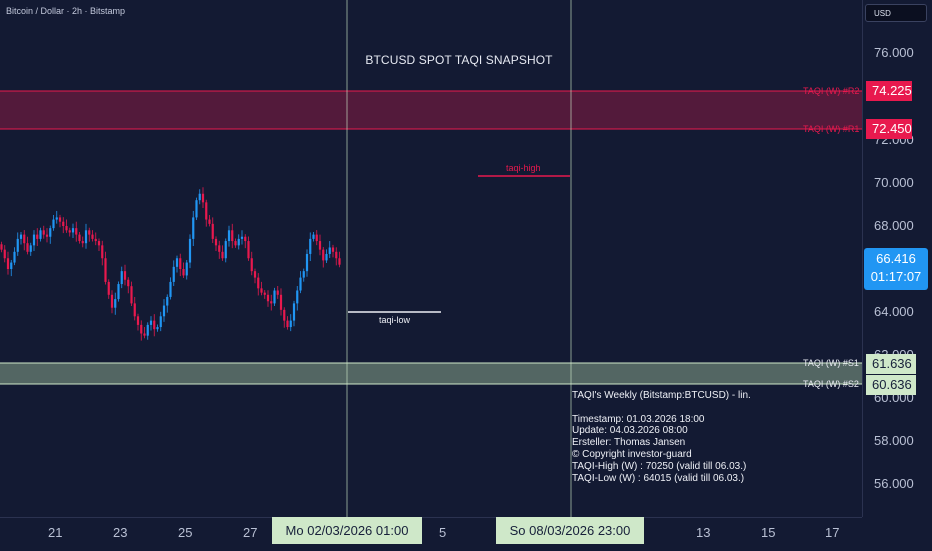 This screenshot has width=932, height=551. Describe the element at coordinates (523, 168) in the screenshot. I see `taqi-high-label: taqi-high` at that location.